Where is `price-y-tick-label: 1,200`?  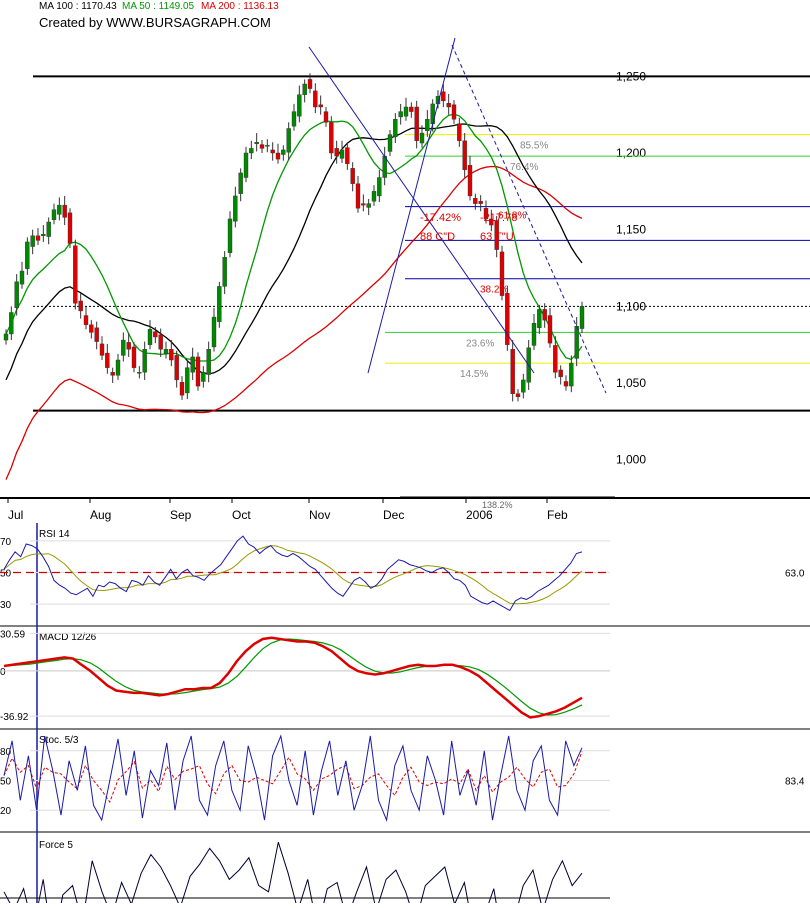
price-y-tick-label: 1,200 is located at coordinates (631, 153).